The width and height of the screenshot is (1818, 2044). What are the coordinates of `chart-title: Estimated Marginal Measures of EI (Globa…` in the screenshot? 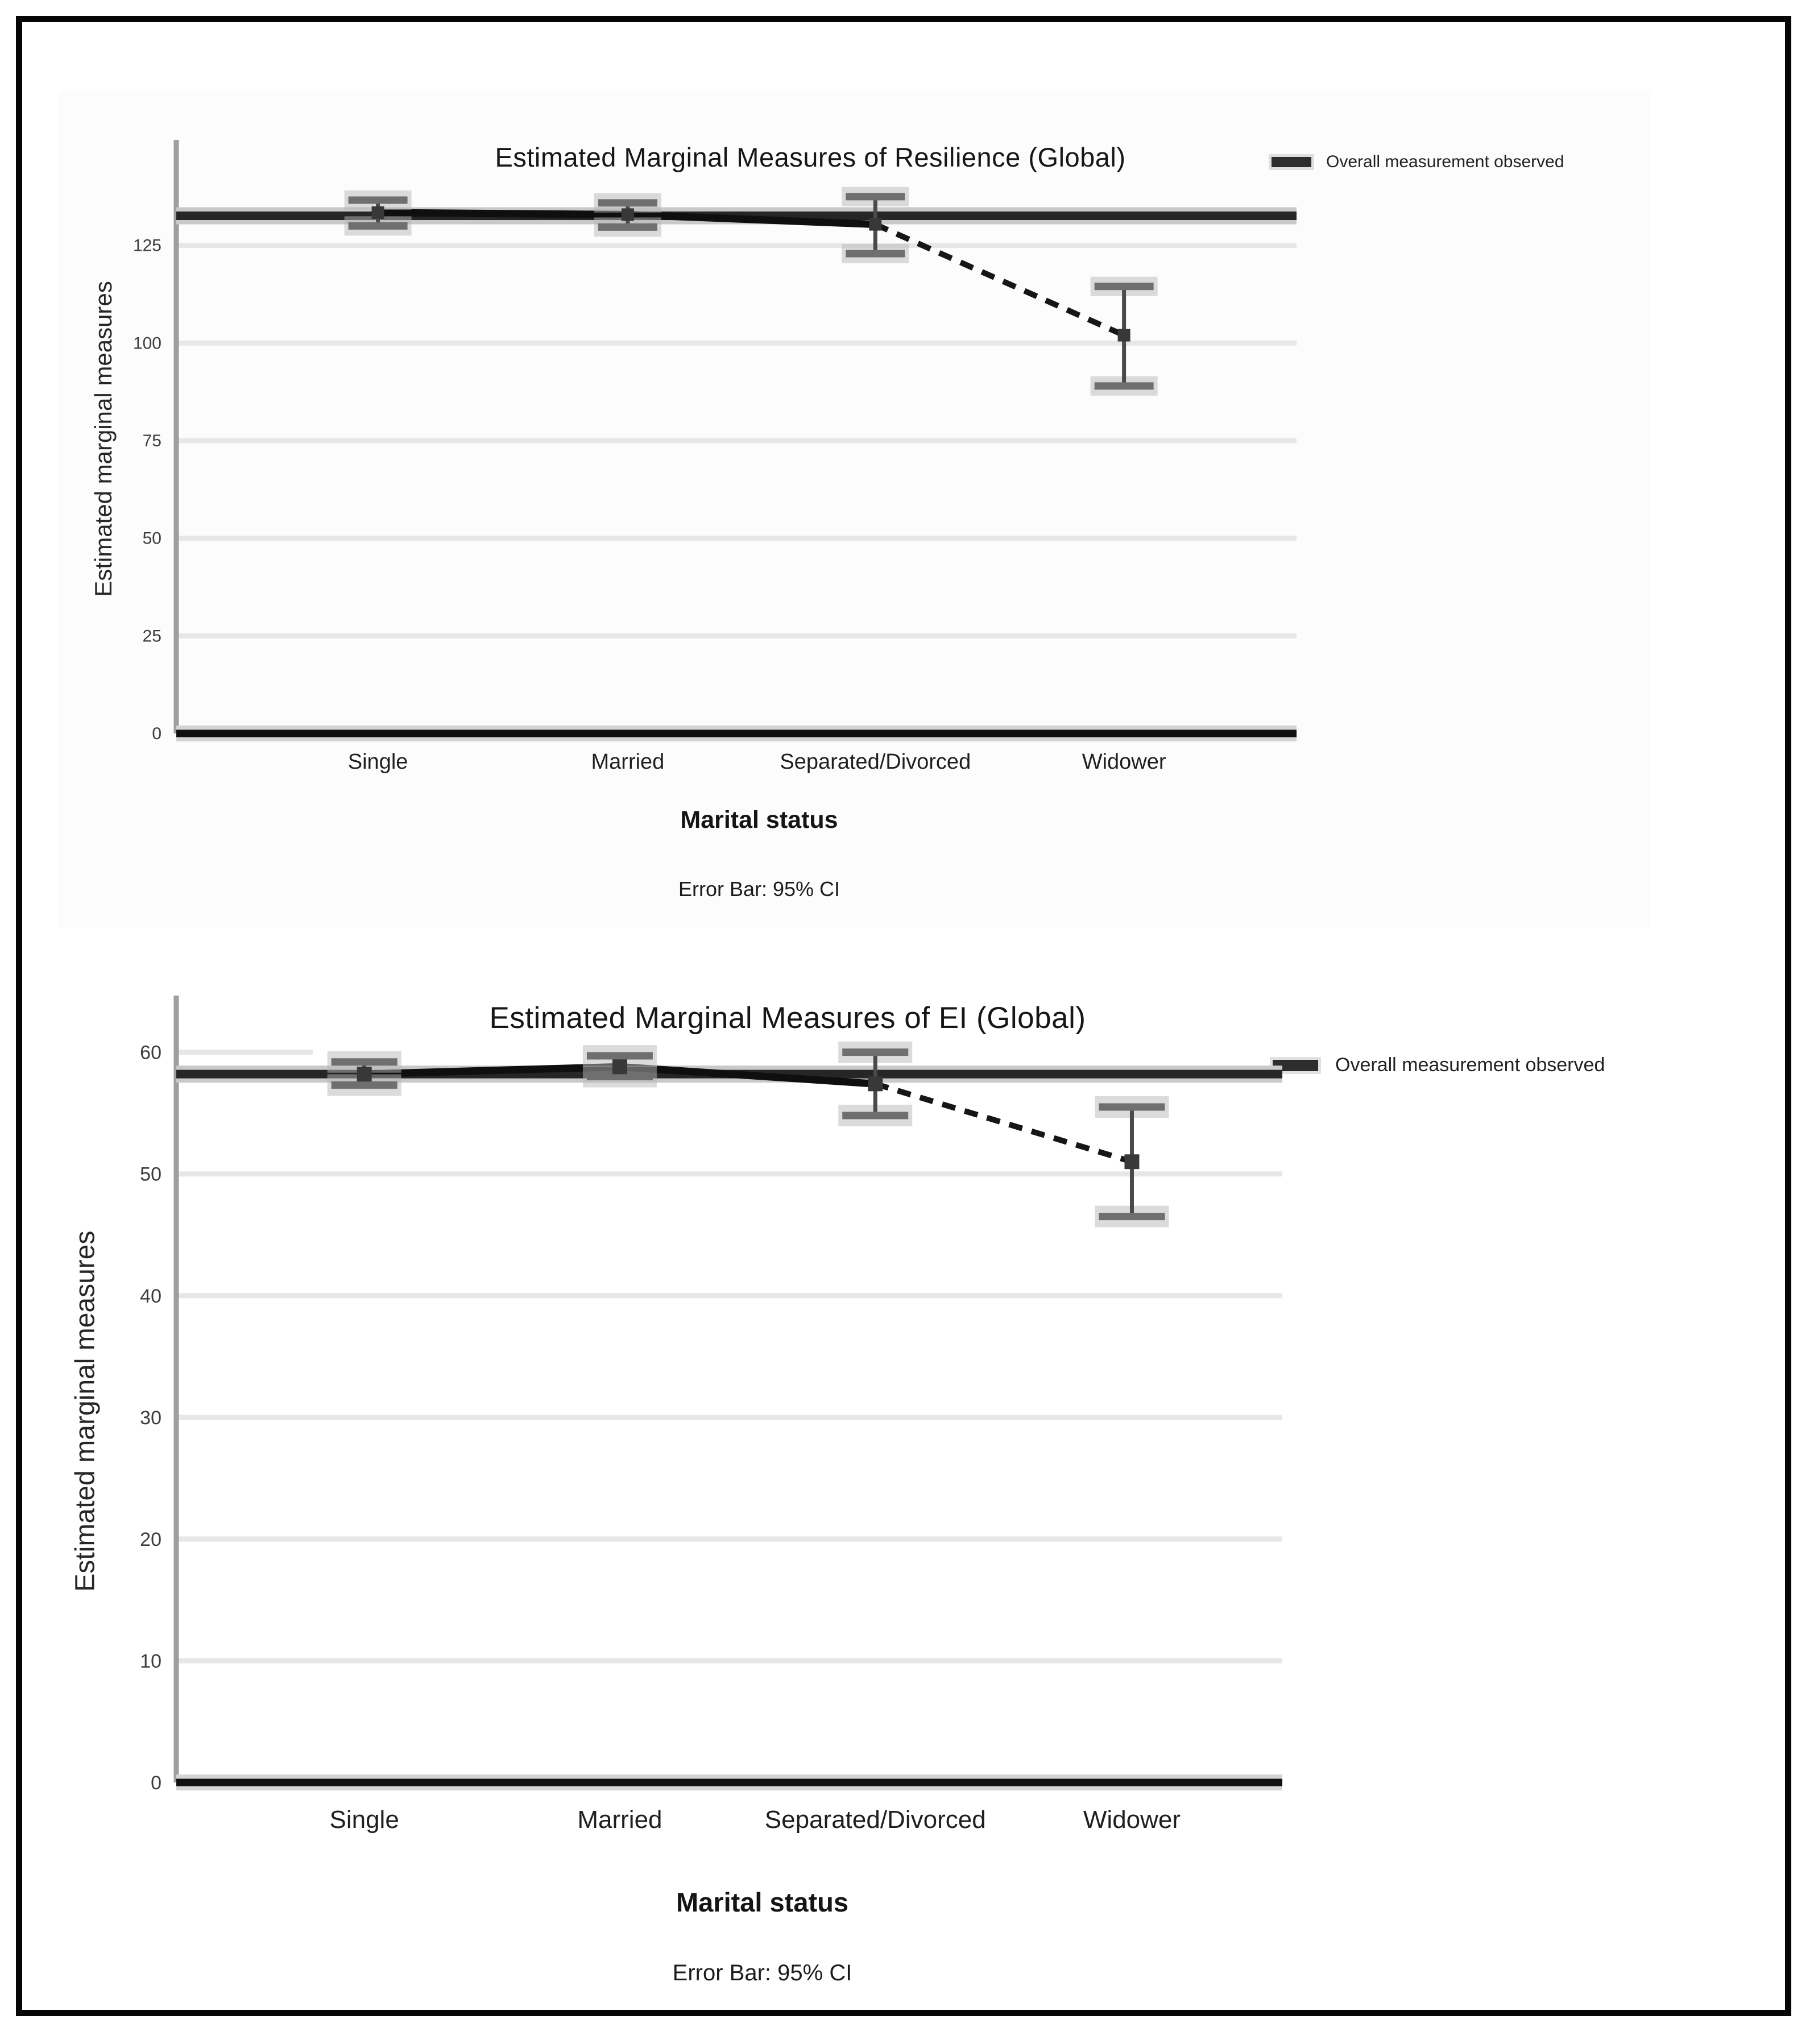 It's located at (788, 1018).